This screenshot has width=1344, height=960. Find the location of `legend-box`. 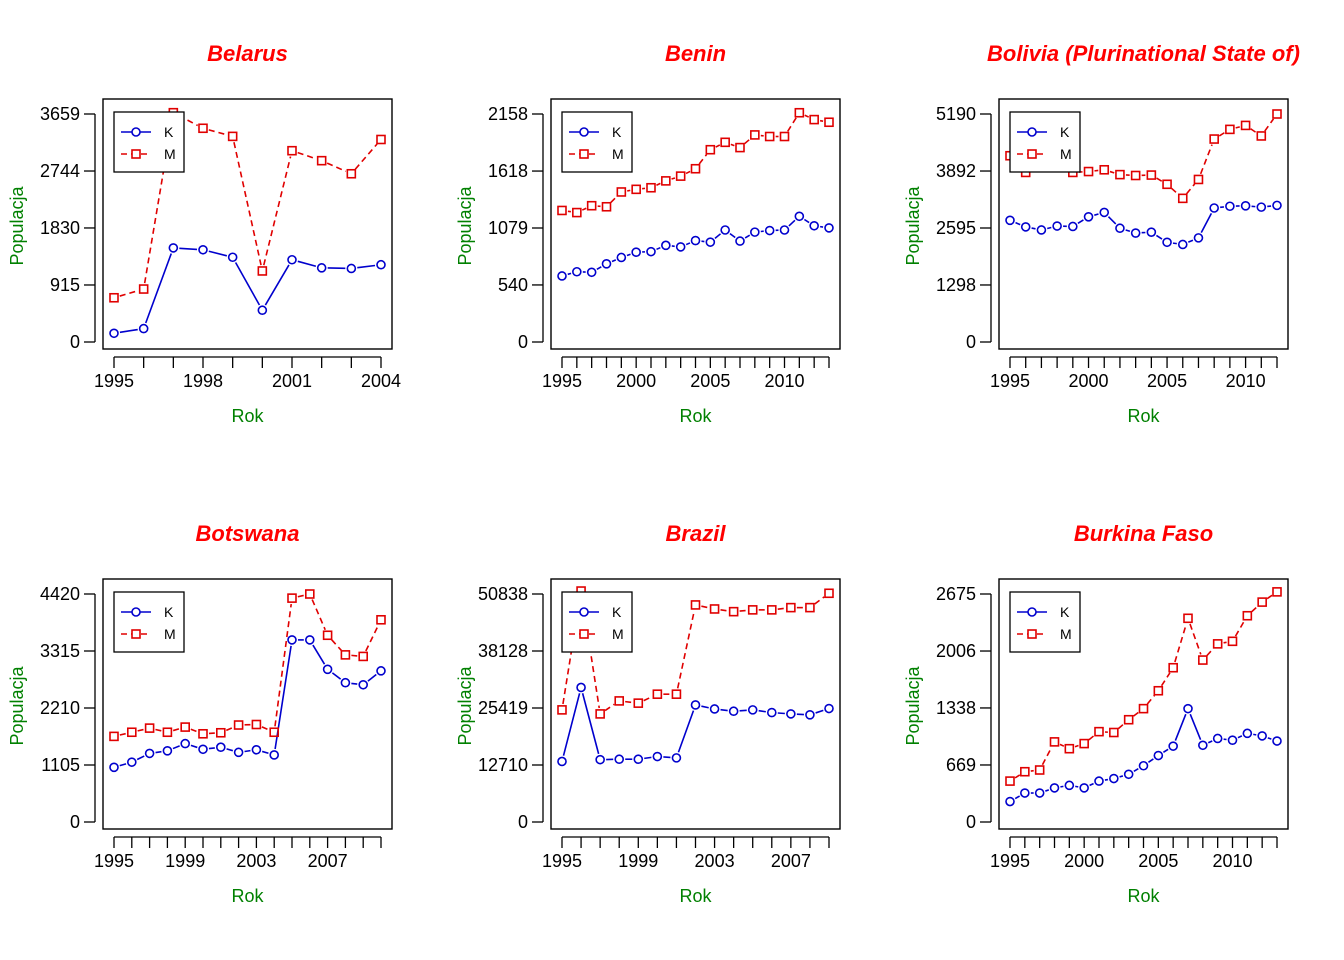

legend-box is located at coordinates (1045, 622).